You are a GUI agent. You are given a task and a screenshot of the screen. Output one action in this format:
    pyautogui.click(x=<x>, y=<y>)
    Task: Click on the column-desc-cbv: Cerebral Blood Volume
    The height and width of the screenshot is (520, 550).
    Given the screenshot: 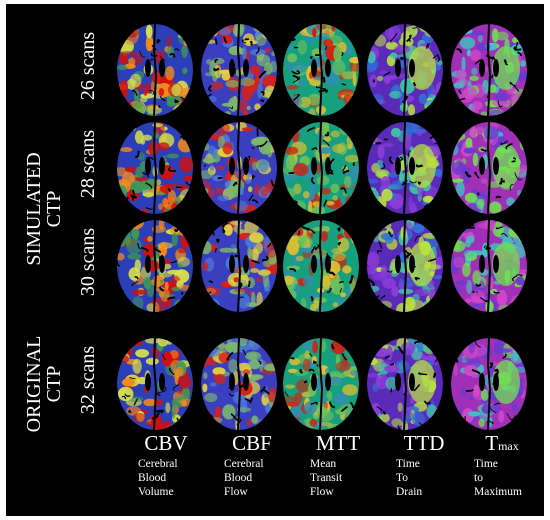 What is the action you would take?
    pyautogui.click(x=166, y=478)
    